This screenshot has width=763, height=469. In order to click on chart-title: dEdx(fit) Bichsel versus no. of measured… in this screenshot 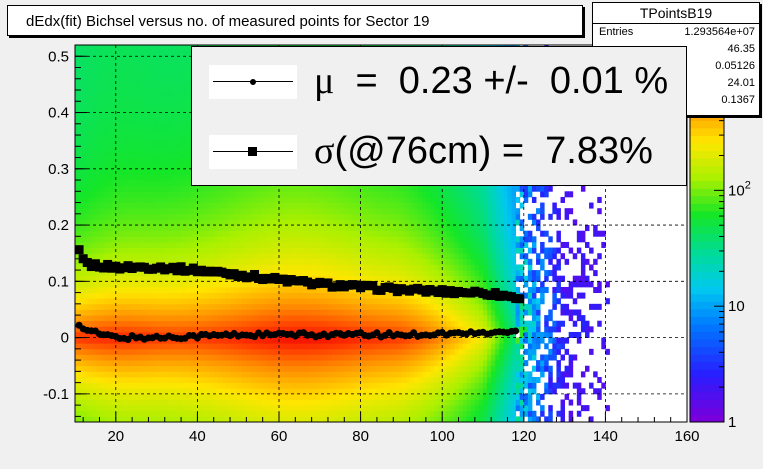, I will do `click(295, 20)`.